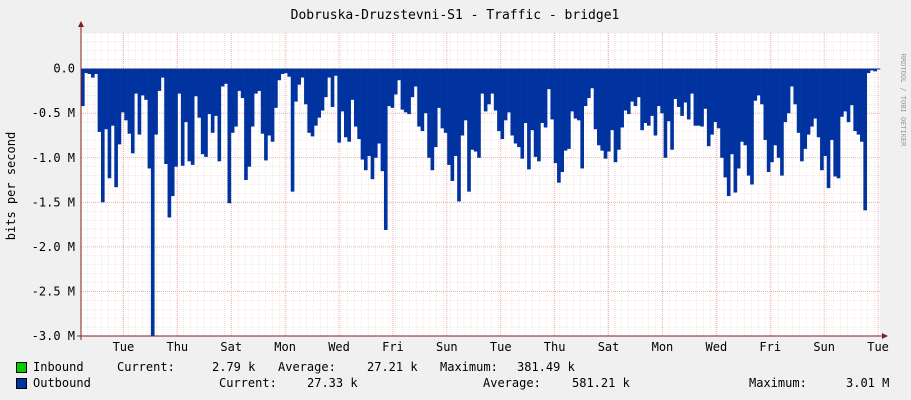 This screenshot has width=911, height=400. I want to click on x-tick-label: Tue, so click(124, 347).